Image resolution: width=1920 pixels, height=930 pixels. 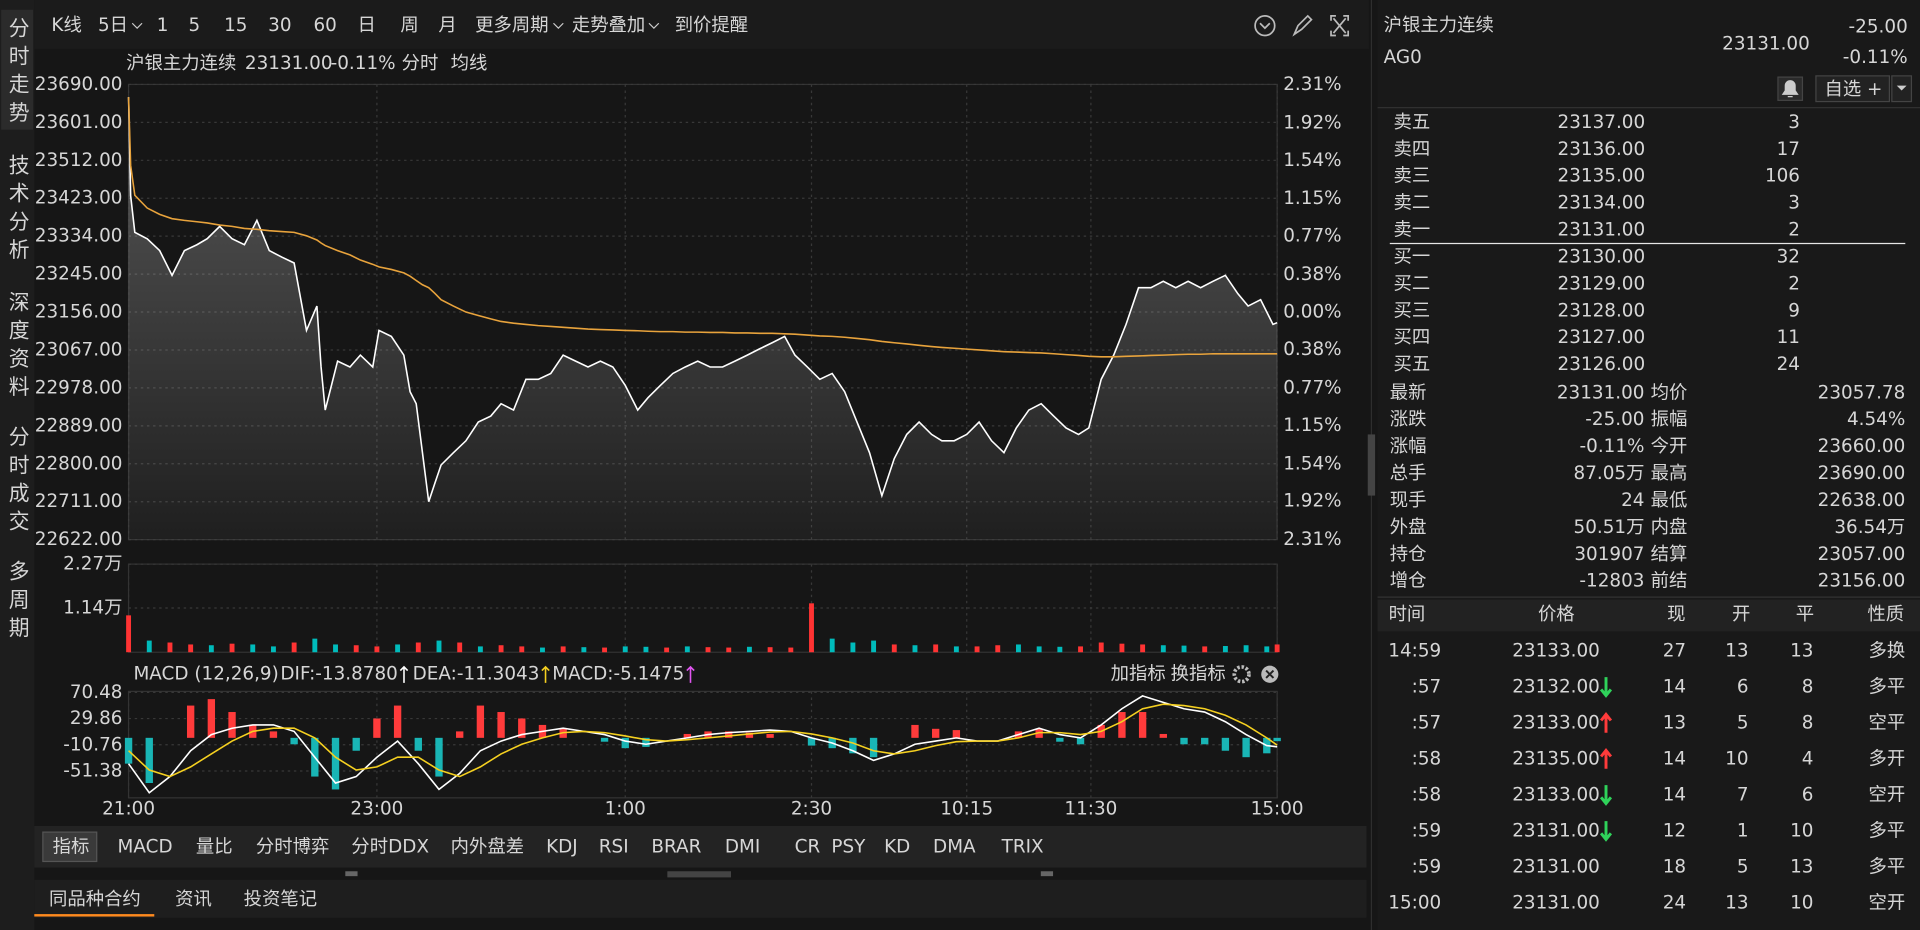 What do you see at coordinates (1887, 794) in the screenshot?
I see `trade-type: 空开` at bounding box center [1887, 794].